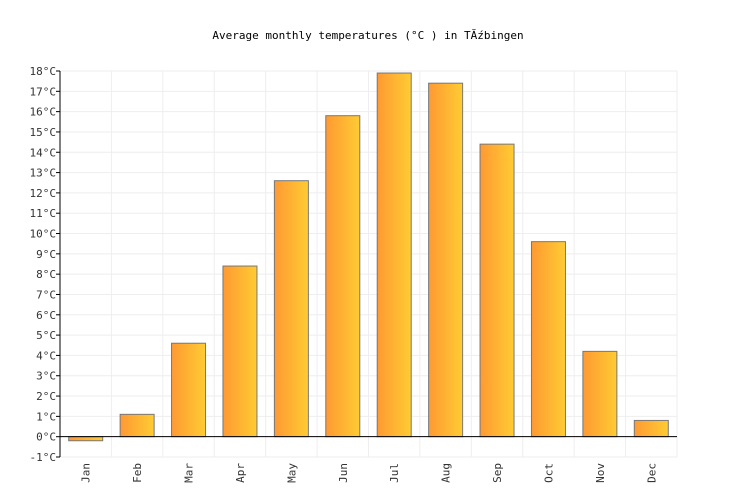 The height and width of the screenshot is (500, 736). What do you see at coordinates (86, 439) in the screenshot?
I see `bar-jan` at bounding box center [86, 439].